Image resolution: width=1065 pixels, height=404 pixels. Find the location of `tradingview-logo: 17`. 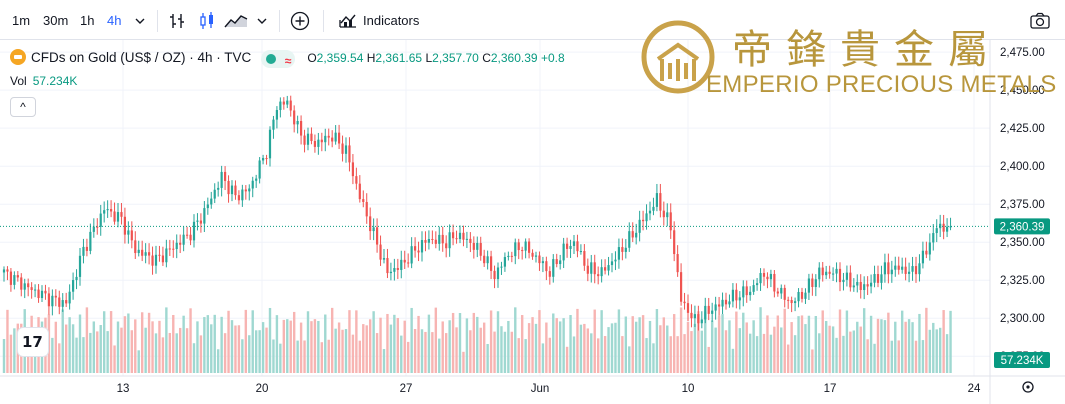

tradingview-logo: 17 is located at coordinates (33, 342).